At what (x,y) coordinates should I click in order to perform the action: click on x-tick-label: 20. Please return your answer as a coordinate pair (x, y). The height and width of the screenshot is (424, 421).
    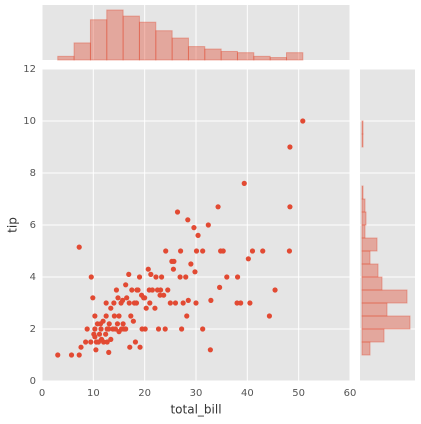
    Looking at the image, I should click on (144, 393).